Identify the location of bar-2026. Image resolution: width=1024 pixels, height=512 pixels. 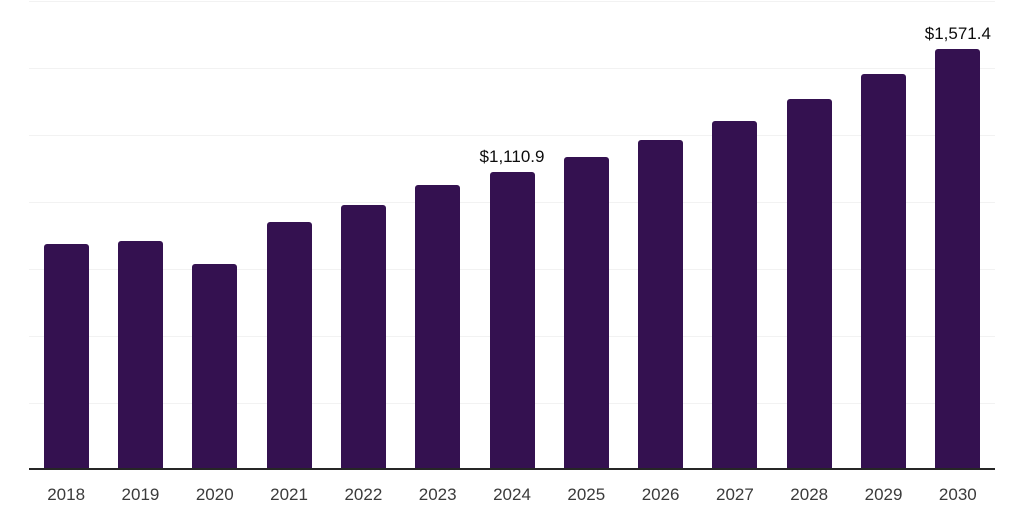
(661, 305).